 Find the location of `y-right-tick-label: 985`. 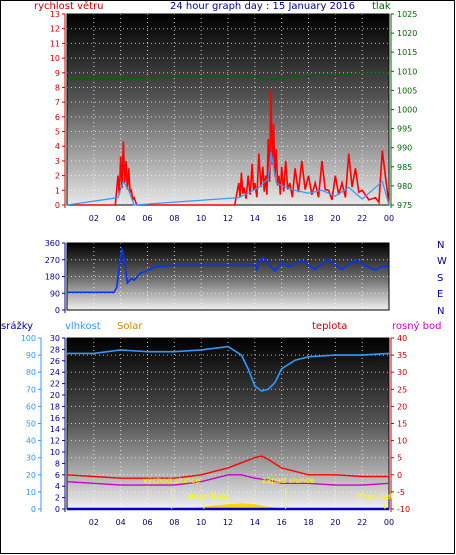

y-right-tick-label: 985 is located at coordinates (404, 167).